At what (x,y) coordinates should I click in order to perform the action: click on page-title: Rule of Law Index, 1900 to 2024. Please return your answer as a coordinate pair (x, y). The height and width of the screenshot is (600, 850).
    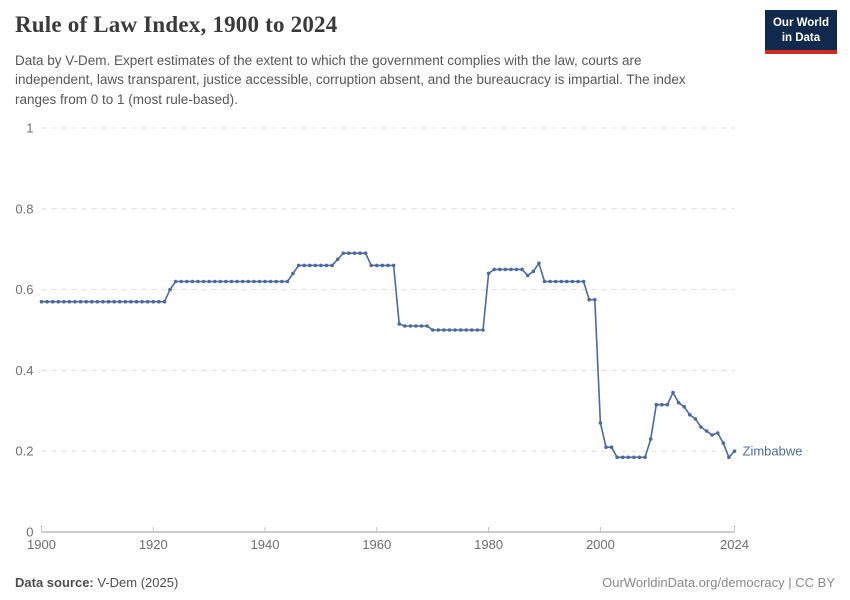
    Looking at the image, I should click on (176, 24).